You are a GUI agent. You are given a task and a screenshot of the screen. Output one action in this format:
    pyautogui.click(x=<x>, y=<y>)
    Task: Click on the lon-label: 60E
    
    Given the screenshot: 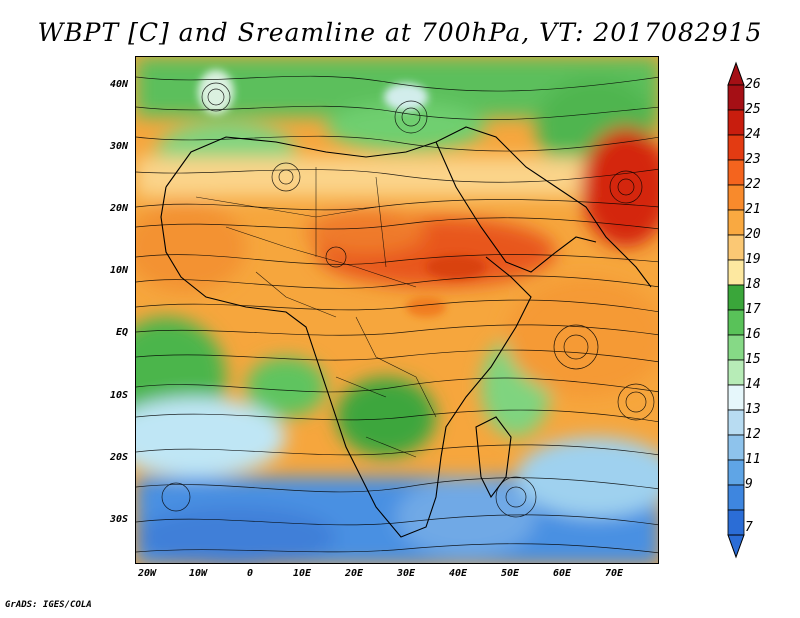 What is the action you would take?
    pyautogui.click(x=562, y=573)
    